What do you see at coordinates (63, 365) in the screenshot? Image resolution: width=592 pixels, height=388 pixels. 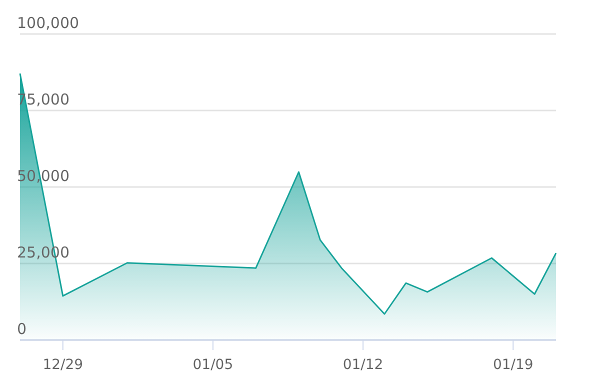 I see `x-tick-label: 12/29` at bounding box center [63, 365].